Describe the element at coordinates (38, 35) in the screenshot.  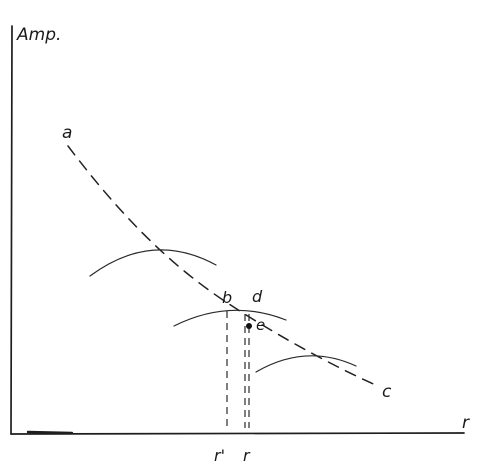
I see `y-axis-label: Amp.` at that location.